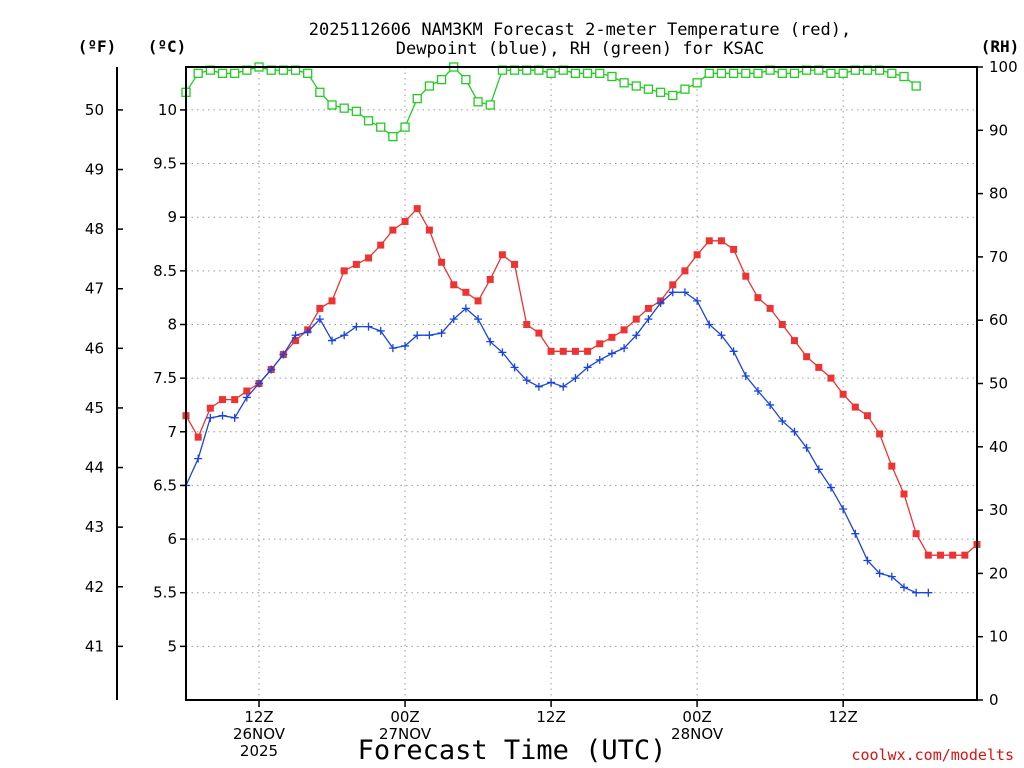  Describe the element at coordinates (94, 468) in the screenshot. I see `fahrenheit-tick-label: 44` at that location.